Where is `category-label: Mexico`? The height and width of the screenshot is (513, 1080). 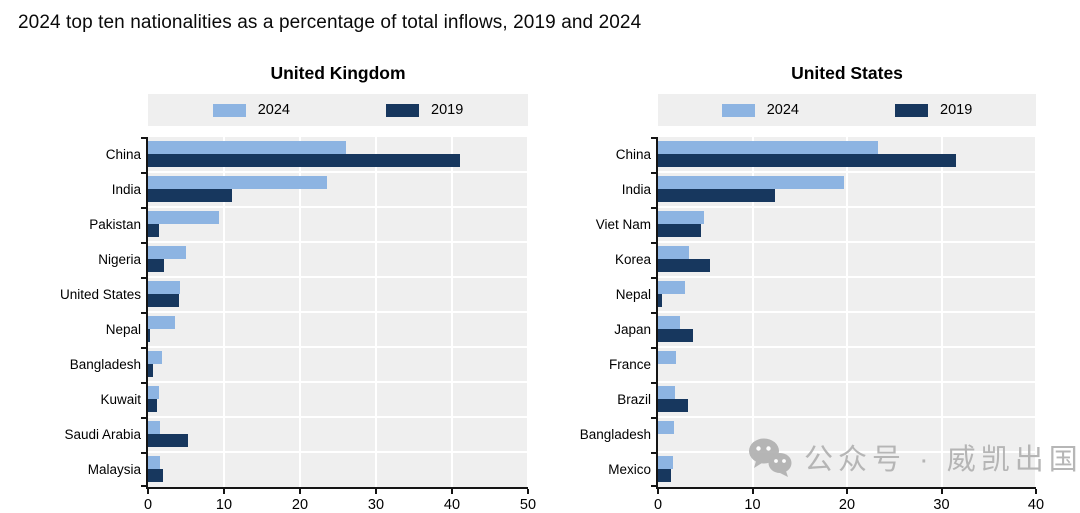 category-label: Mexico is located at coordinates (629, 469).